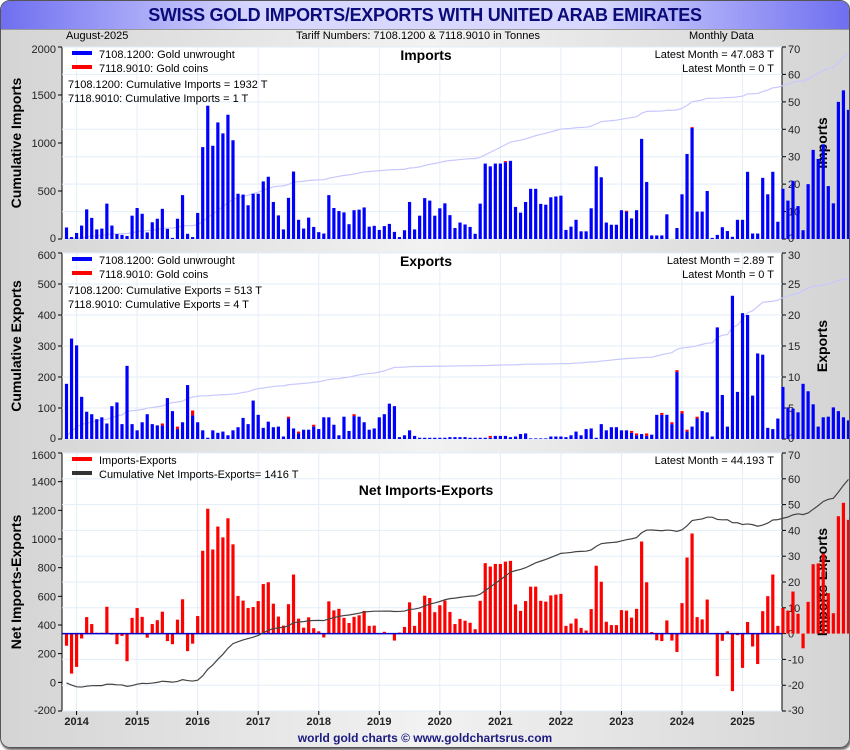  Describe the element at coordinates (47, 316) in the screenshot. I see `left-tick-label: 400` at that location.